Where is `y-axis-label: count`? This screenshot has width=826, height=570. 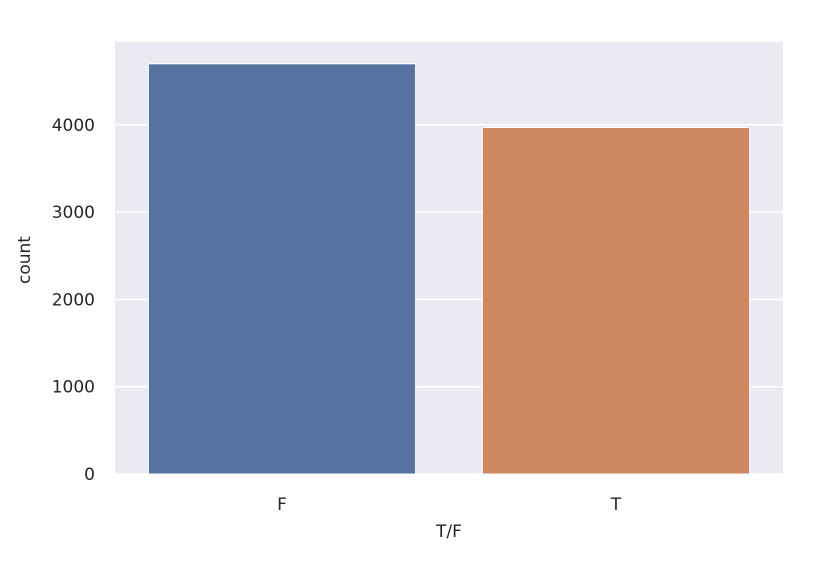 y-axis-label: count is located at coordinates (25, 260).